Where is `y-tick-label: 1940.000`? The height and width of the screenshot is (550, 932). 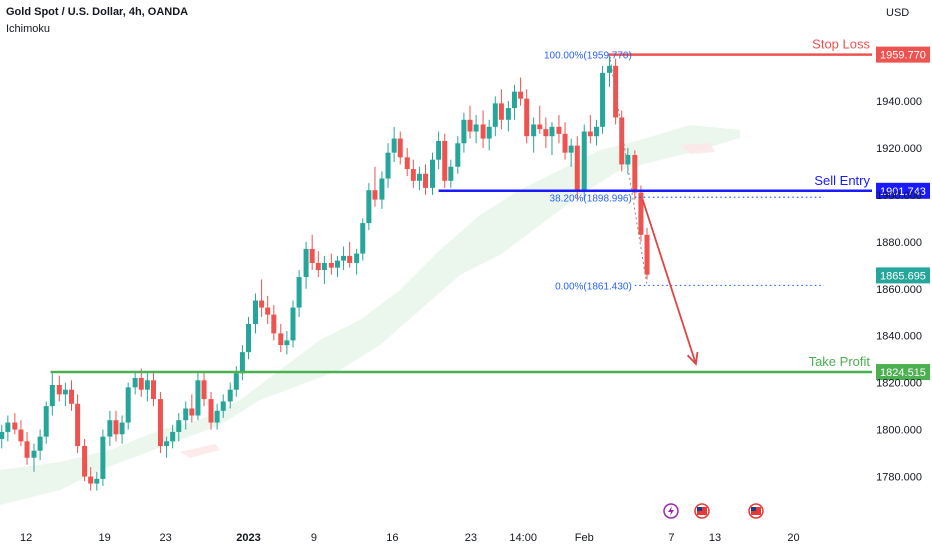 y-tick-label: 1940.000 is located at coordinates (899, 102).